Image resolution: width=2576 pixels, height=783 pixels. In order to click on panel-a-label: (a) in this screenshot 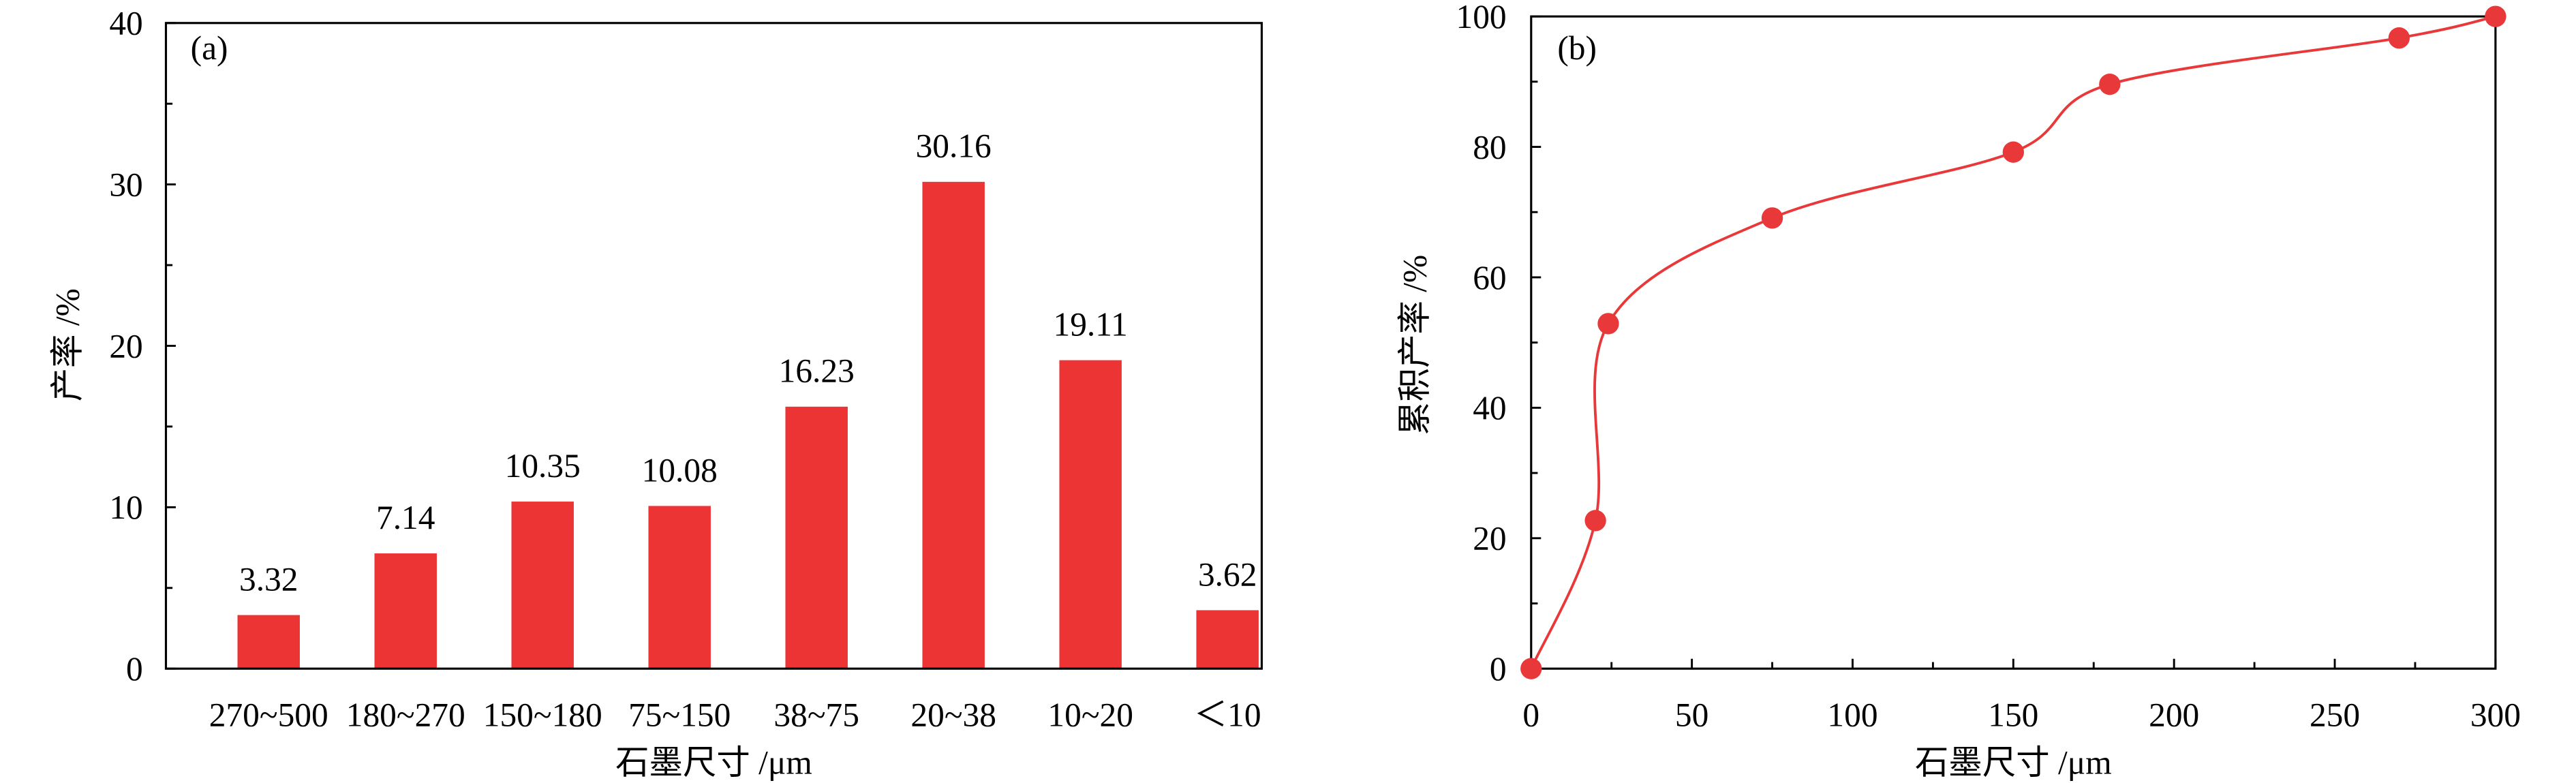, I will do `click(209, 48)`.